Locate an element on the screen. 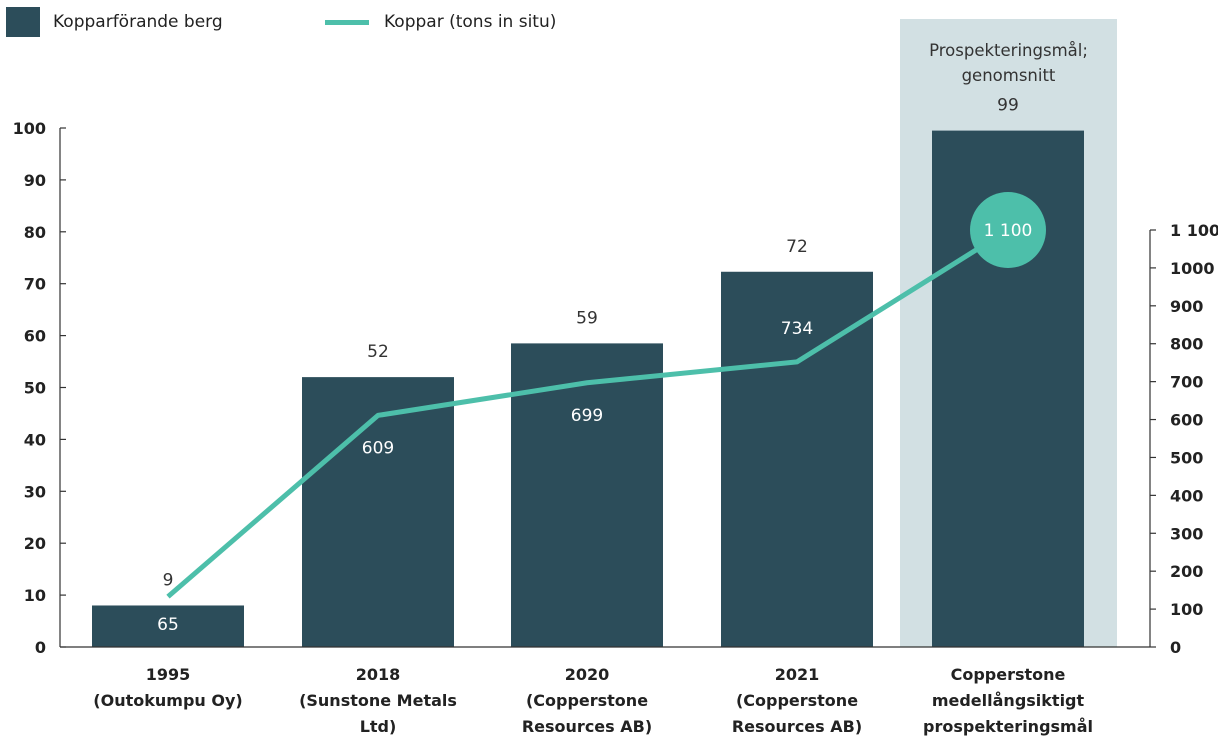  left-axis-tick-label: 0 is located at coordinates (40, 647).